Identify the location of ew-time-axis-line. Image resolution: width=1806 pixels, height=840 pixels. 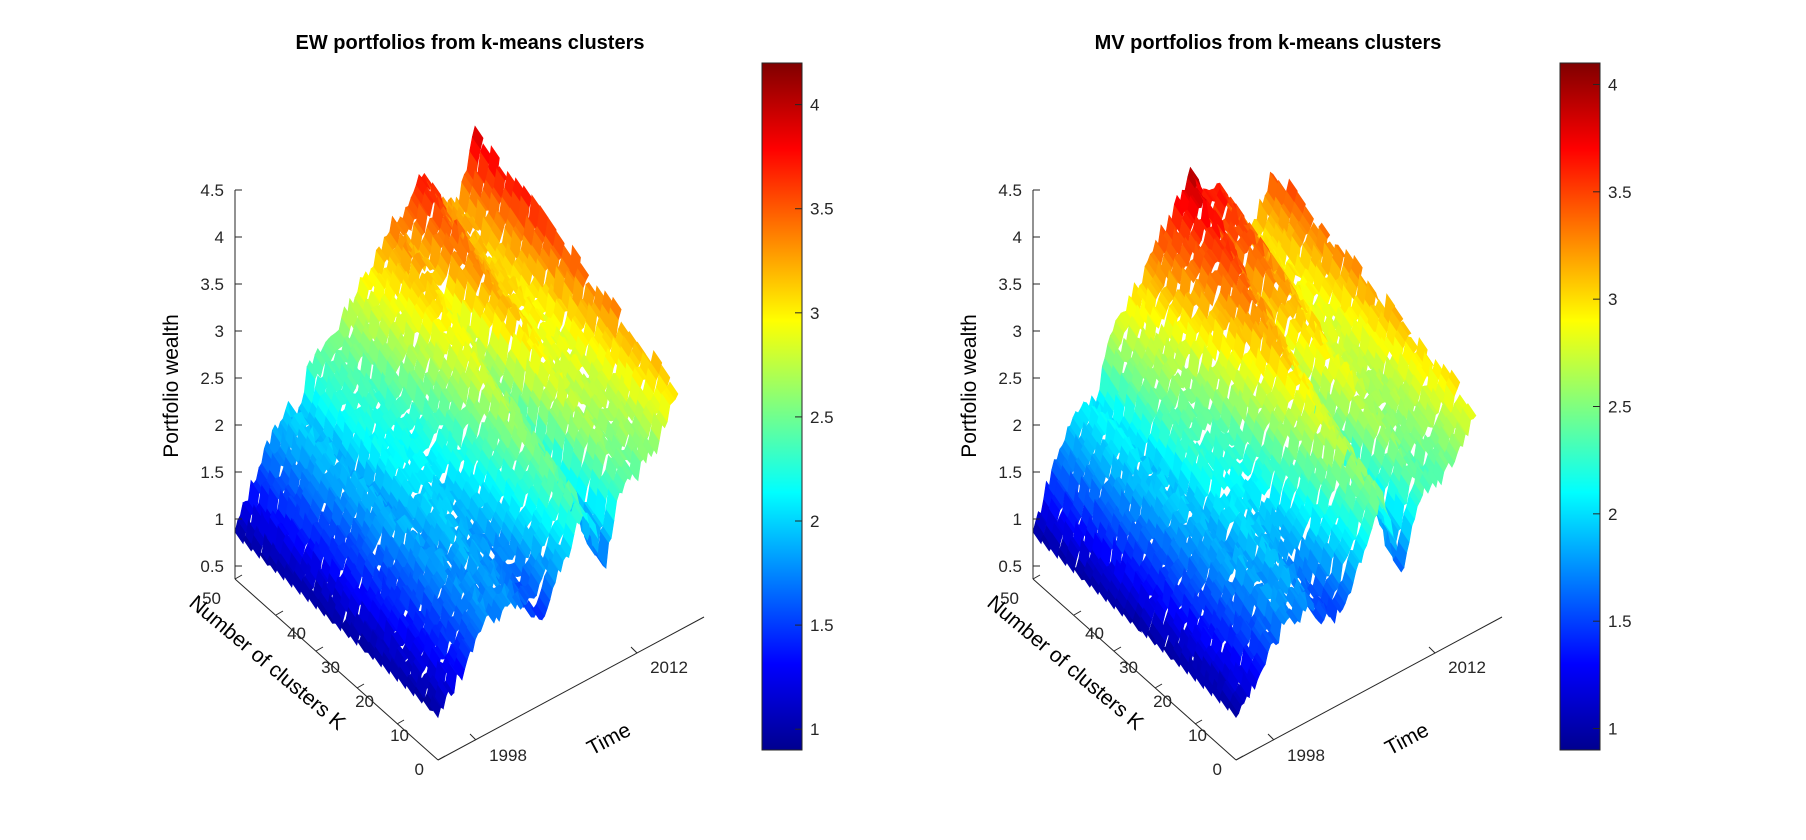
(571, 688).